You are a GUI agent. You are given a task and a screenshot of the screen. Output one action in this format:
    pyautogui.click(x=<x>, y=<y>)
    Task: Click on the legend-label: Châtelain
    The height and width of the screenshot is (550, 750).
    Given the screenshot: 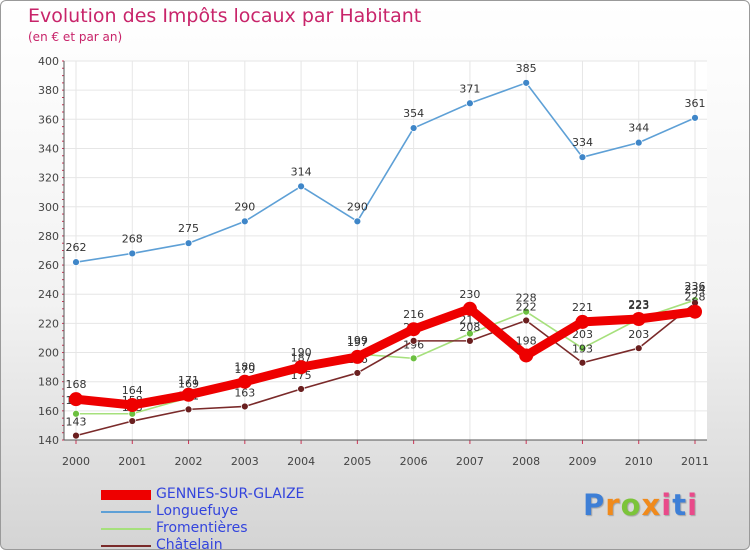 What is the action you would take?
    pyautogui.click(x=189, y=543)
    